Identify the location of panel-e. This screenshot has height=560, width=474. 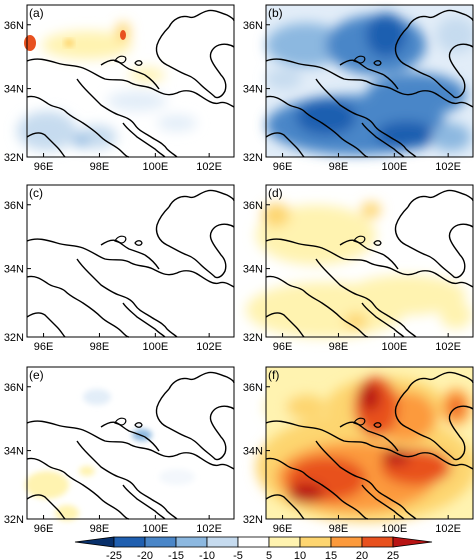
(130, 443).